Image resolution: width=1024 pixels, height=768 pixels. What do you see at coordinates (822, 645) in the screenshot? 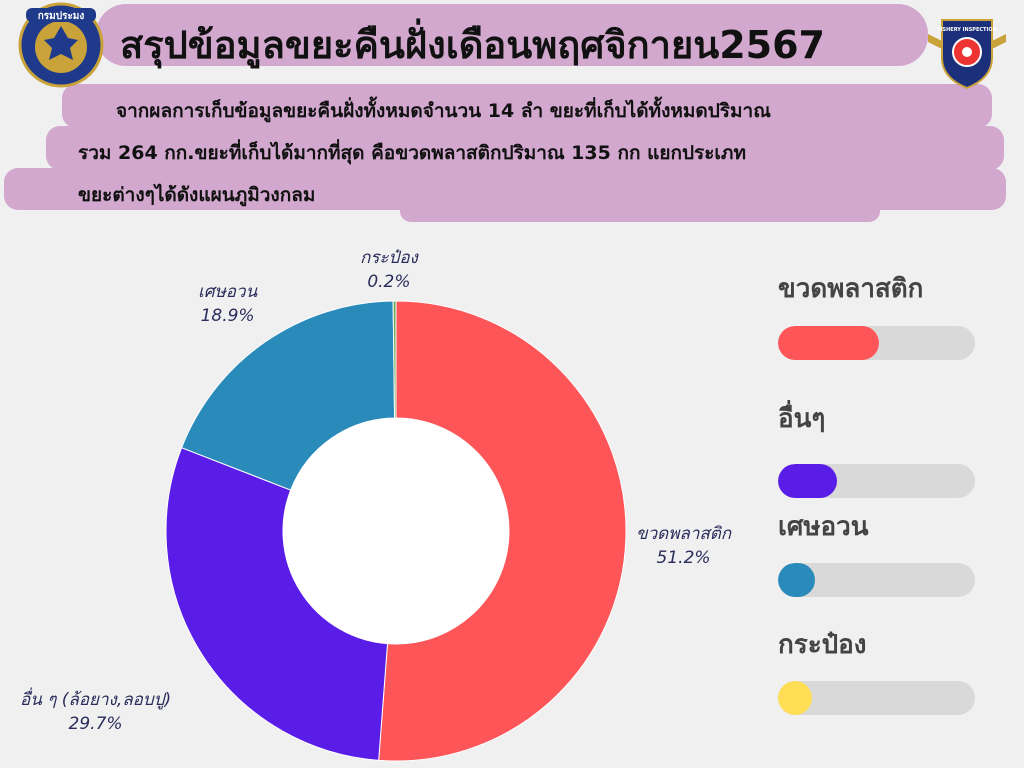
I see `legend-label-cans: กระป๋อง` at bounding box center [822, 645].